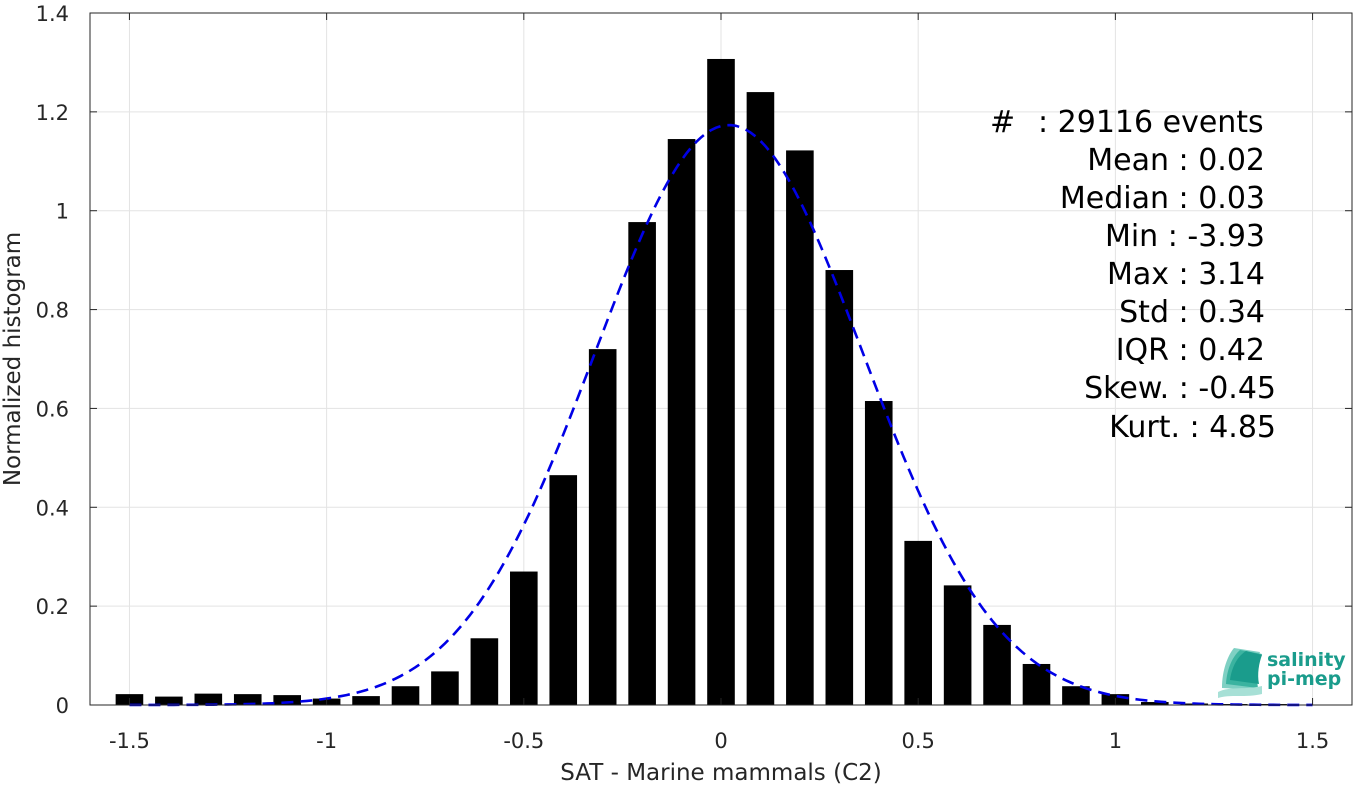 The height and width of the screenshot is (785, 1367). What do you see at coordinates (1131, 236) in the screenshot?
I see `stats-min-label: Min` at bounding box center [1131, 236].